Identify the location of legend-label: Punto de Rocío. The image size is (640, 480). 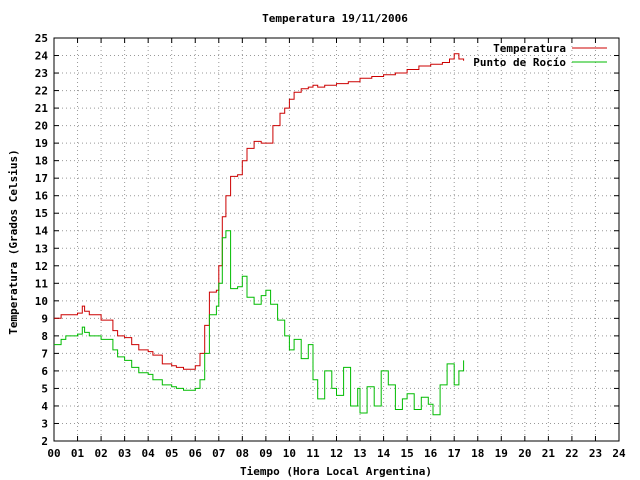
(519, 62).